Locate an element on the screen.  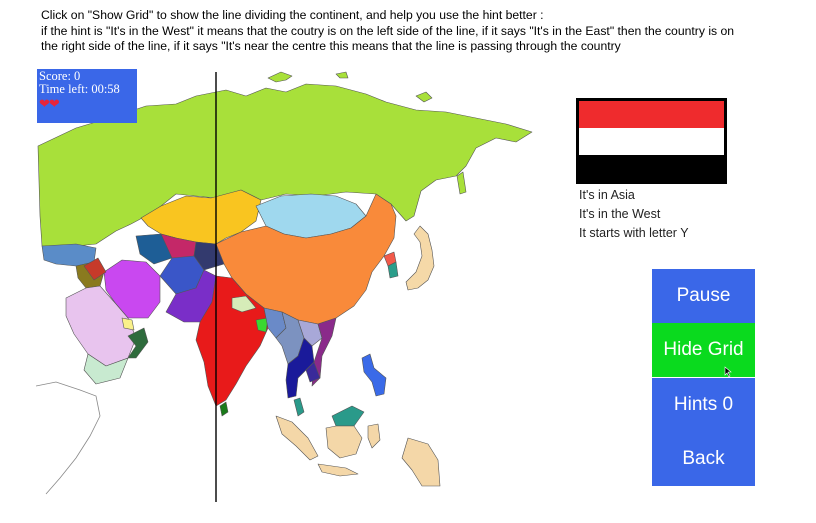
country-kuwait-uae is located at coordinates (128, 324).